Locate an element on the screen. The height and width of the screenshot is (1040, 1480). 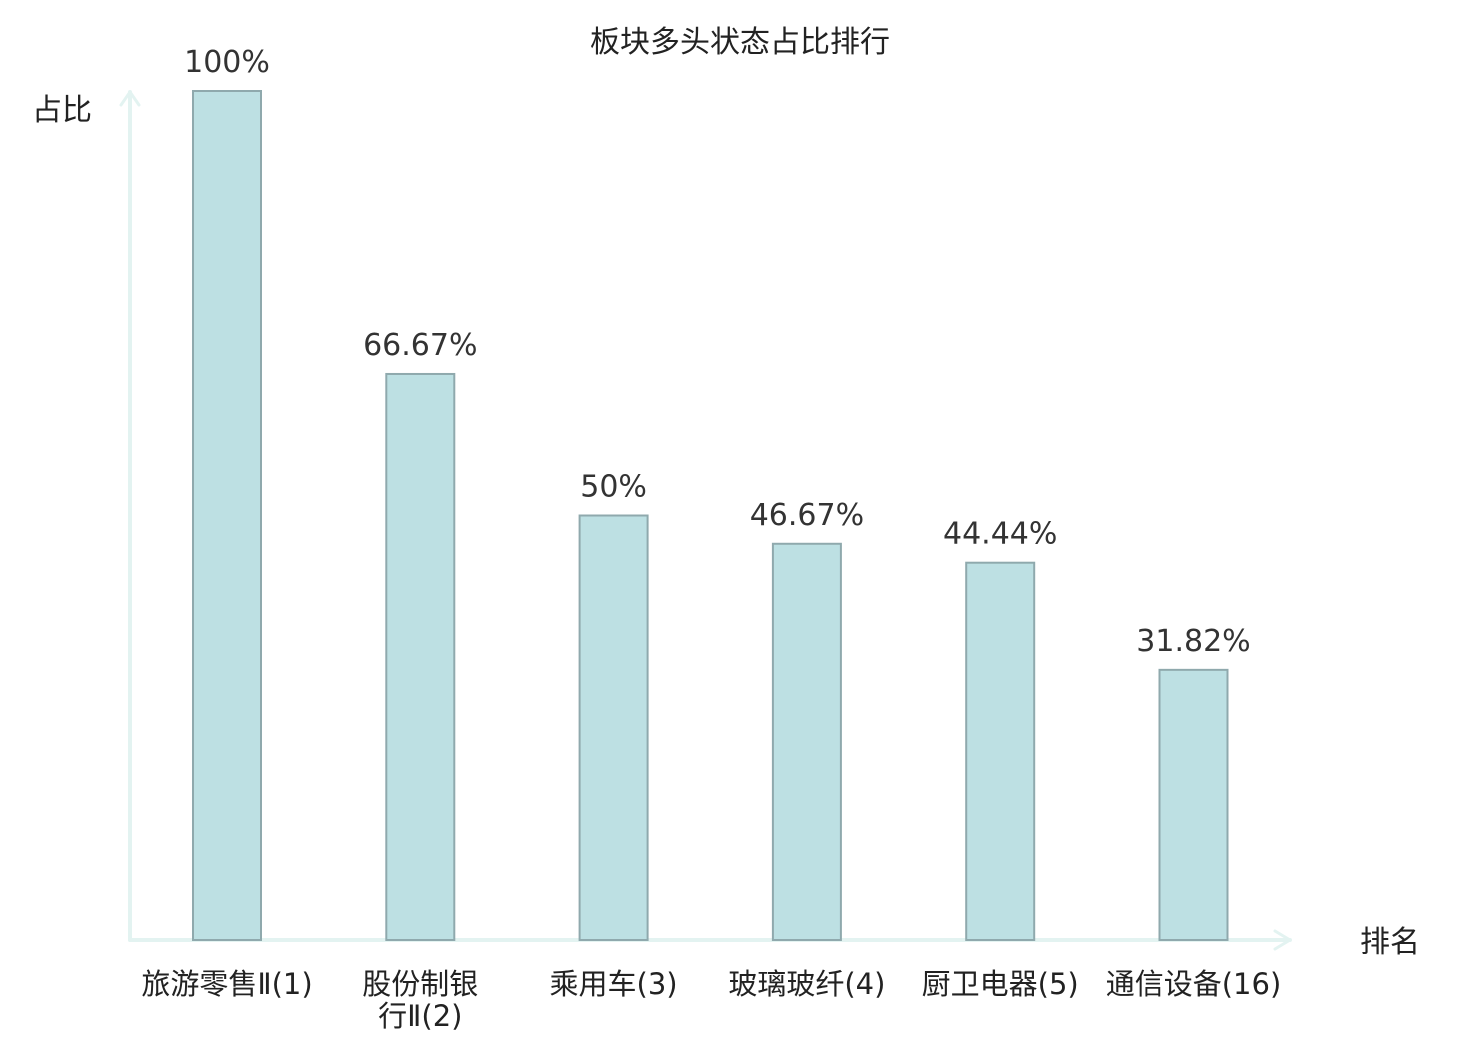
category-label-1: 旅游零售Ⅱ(1) is located at coordinates (226, 984).